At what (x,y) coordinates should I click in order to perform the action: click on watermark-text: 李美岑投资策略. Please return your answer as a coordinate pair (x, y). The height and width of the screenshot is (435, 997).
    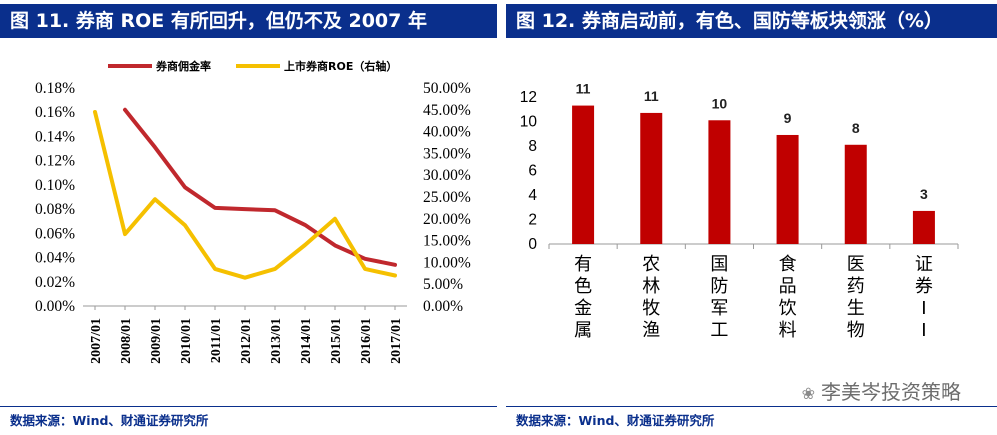
    Looking at the image, I should click on (891, 392).